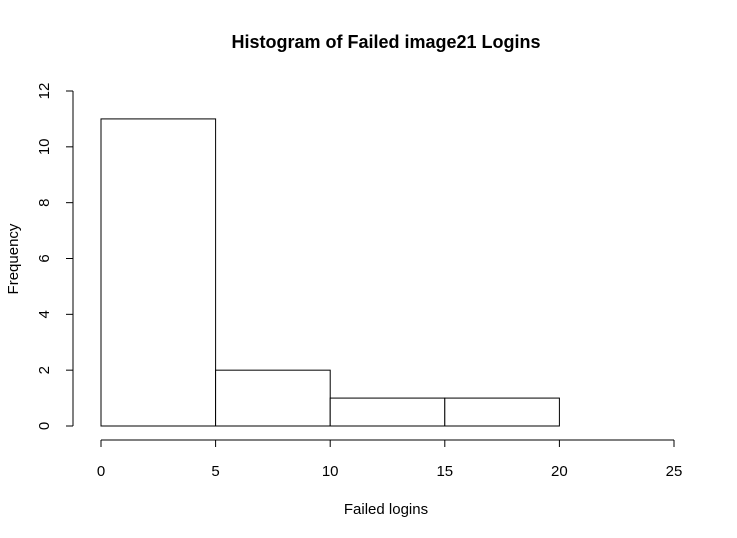 The height and width of the screenshot is (538, 737). What do you see at coordinates (55, 256) in the screenshot?
I see `y-axis: 0 2 4 6 8 10 12` at bounding box center [55, 256].